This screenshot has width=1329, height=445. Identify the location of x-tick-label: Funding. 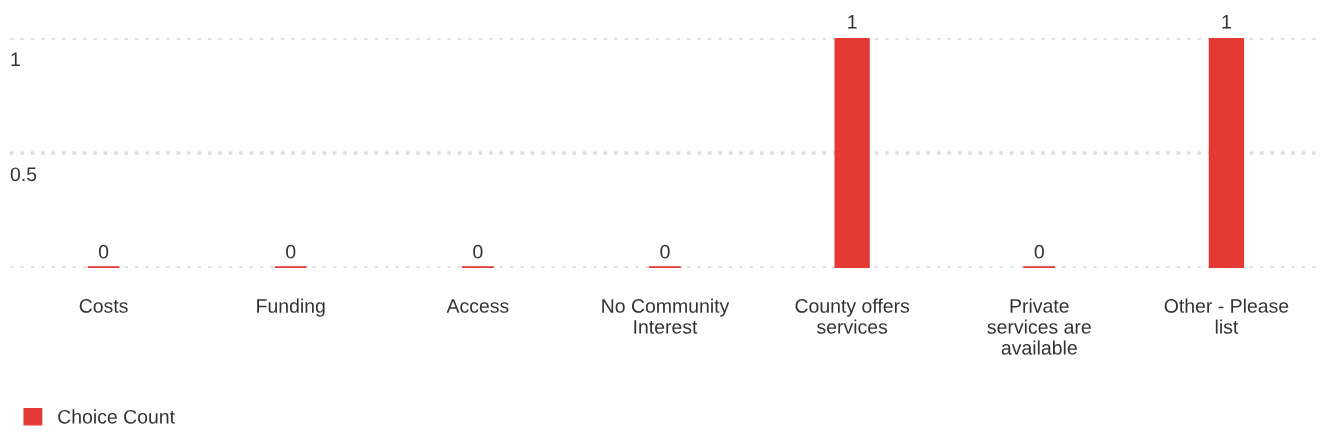
(291, 307).